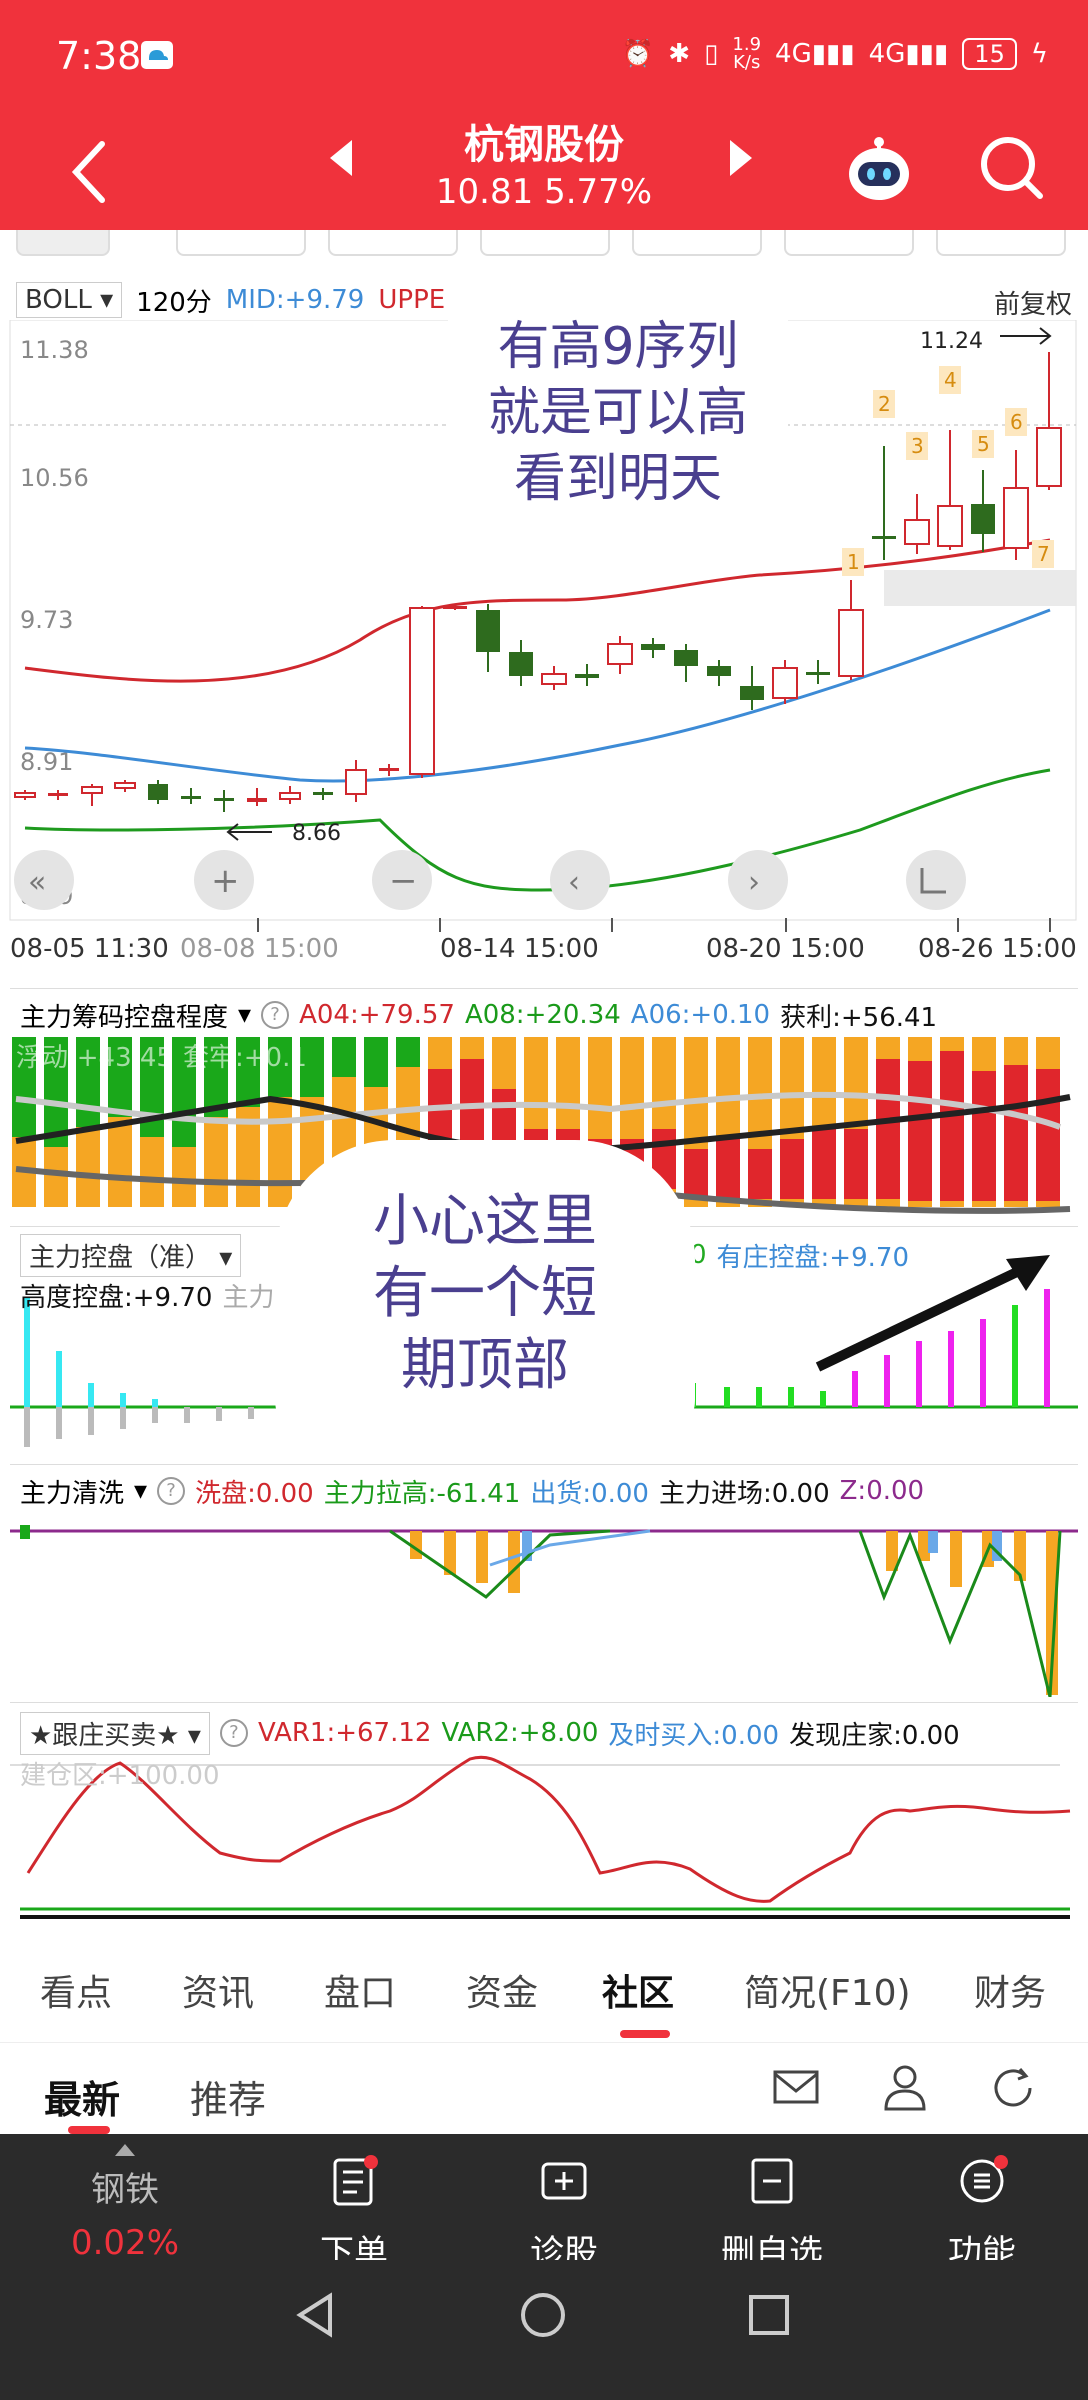 This screenshot has height=2400, width=1088. I want to click on scroll-right-button: ›, so click(758, 880).